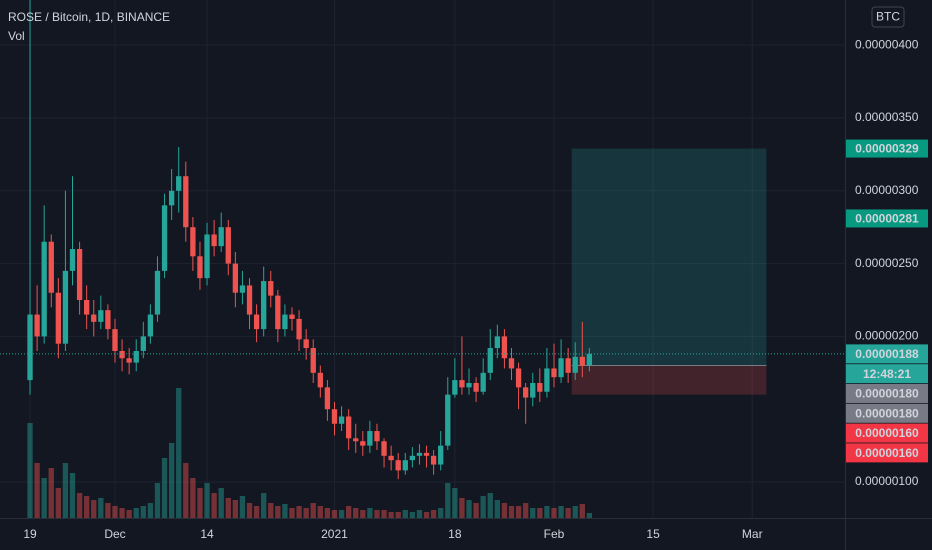  I want to click on y-tick-label: 0.00000100, so click(887, 481).